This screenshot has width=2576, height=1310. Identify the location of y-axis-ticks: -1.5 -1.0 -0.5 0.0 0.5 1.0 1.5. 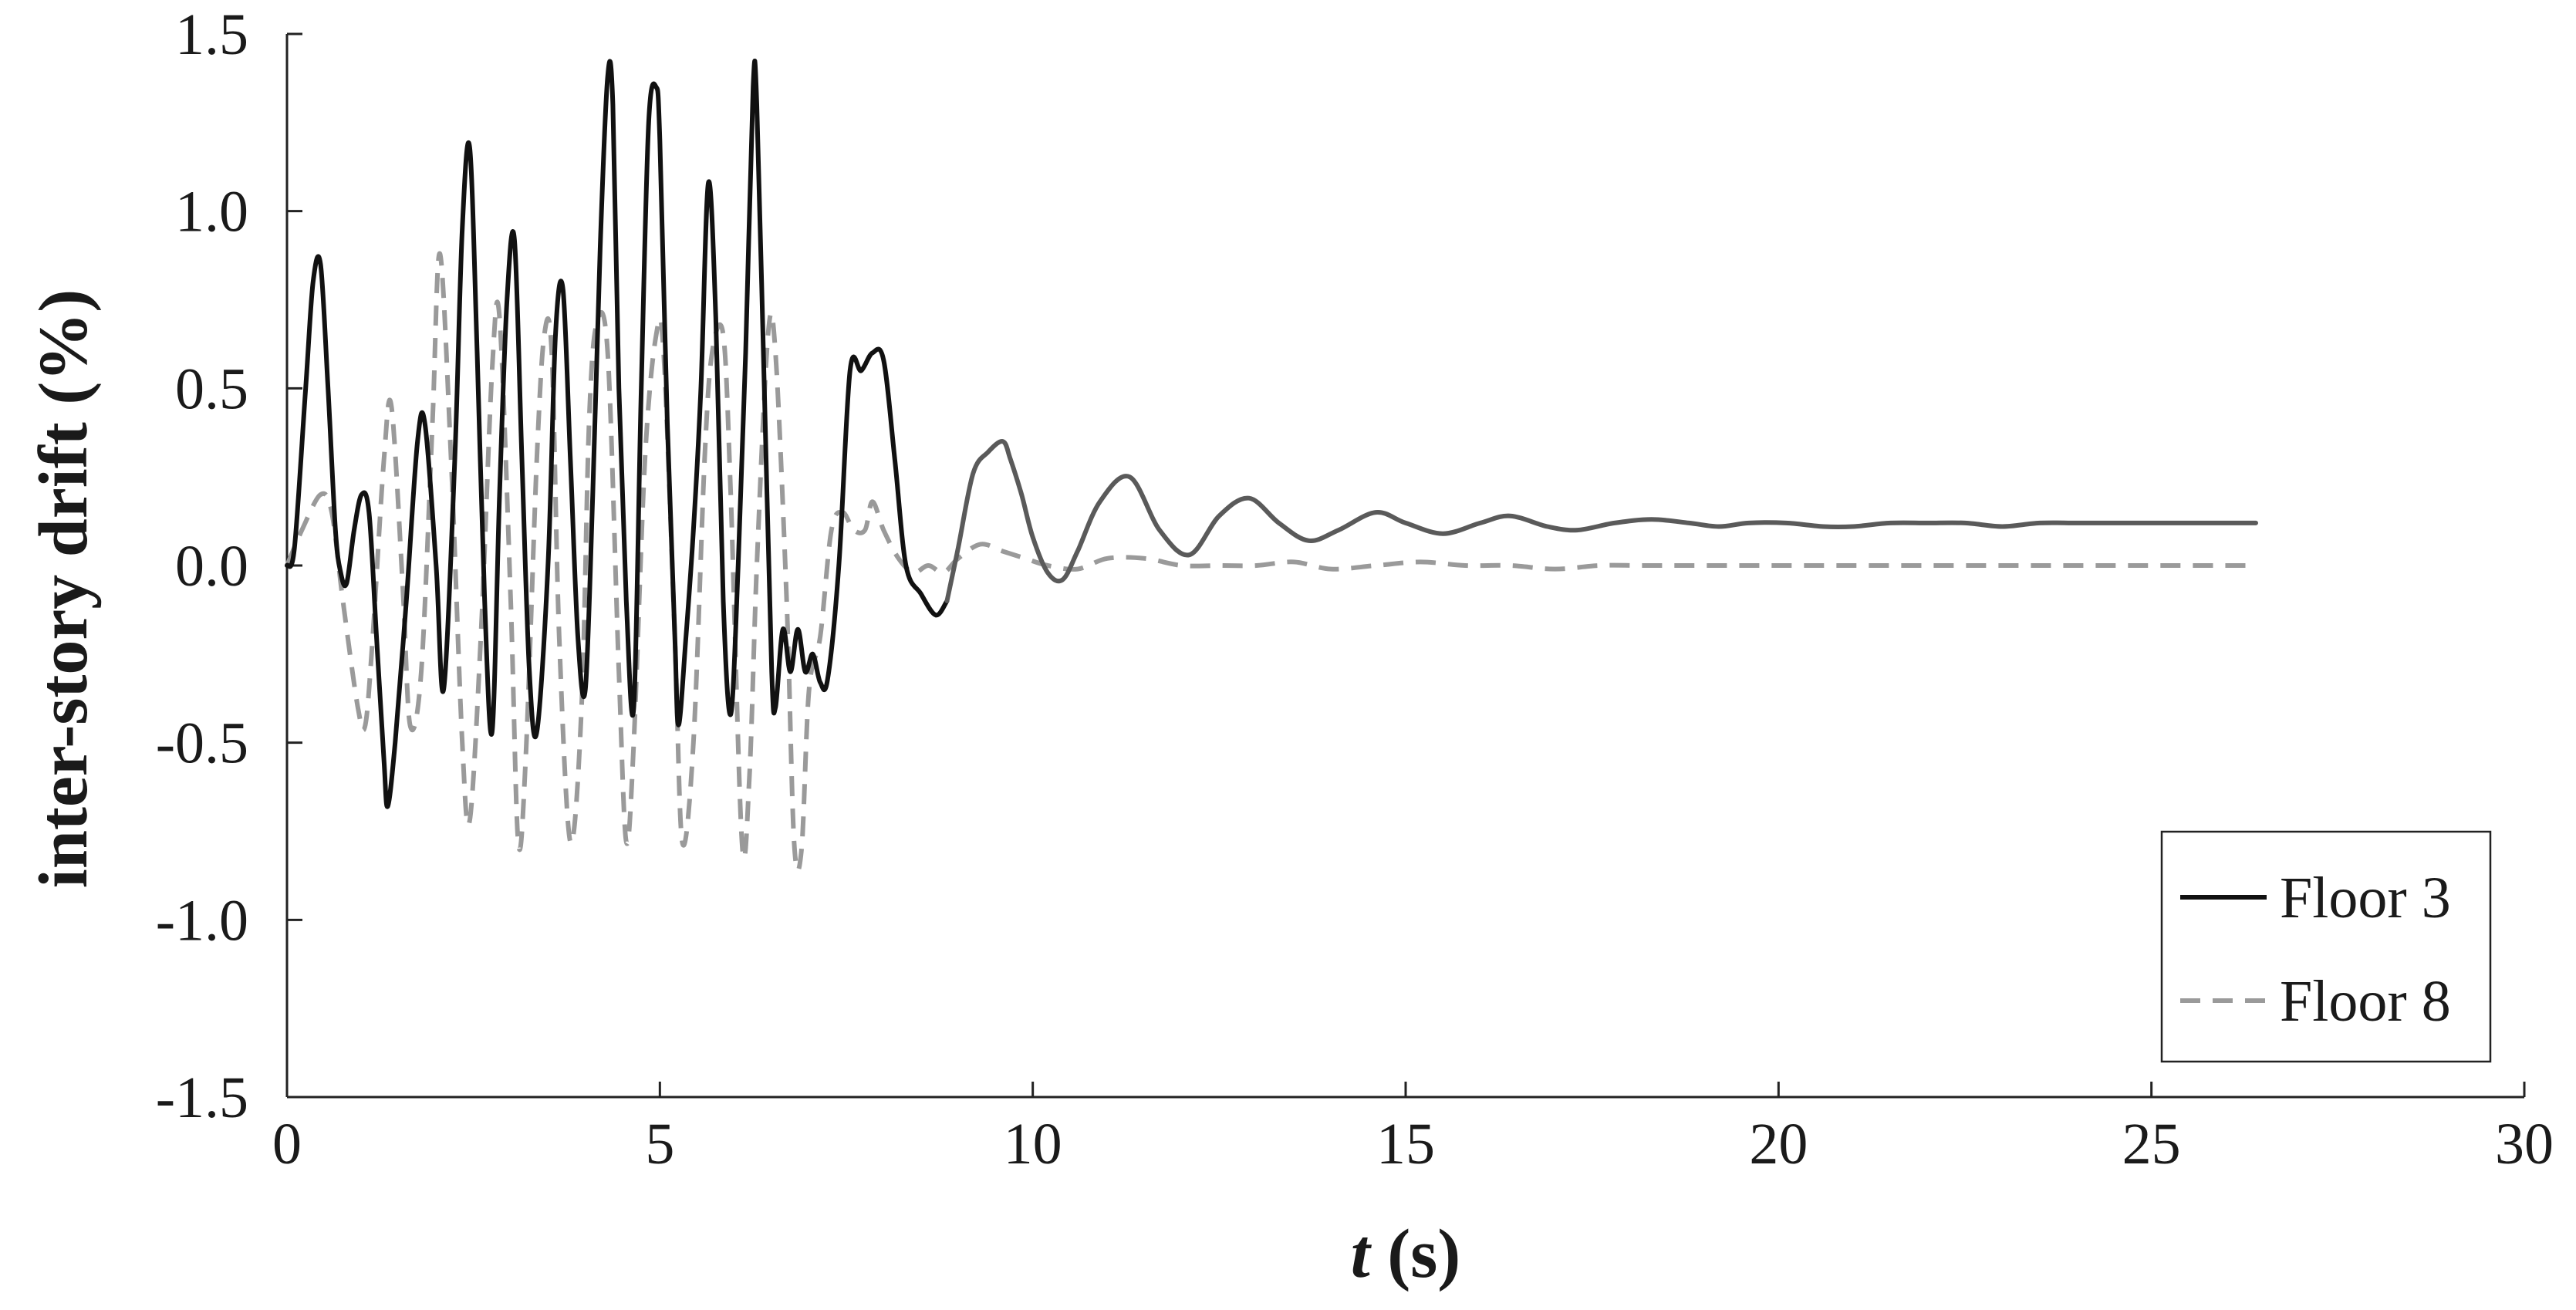
(229, 566).